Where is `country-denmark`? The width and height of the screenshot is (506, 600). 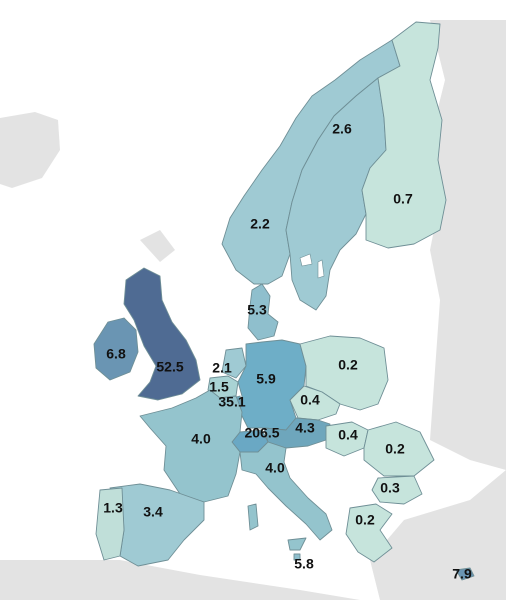 country-denmark is located at coordinates (263, 312).